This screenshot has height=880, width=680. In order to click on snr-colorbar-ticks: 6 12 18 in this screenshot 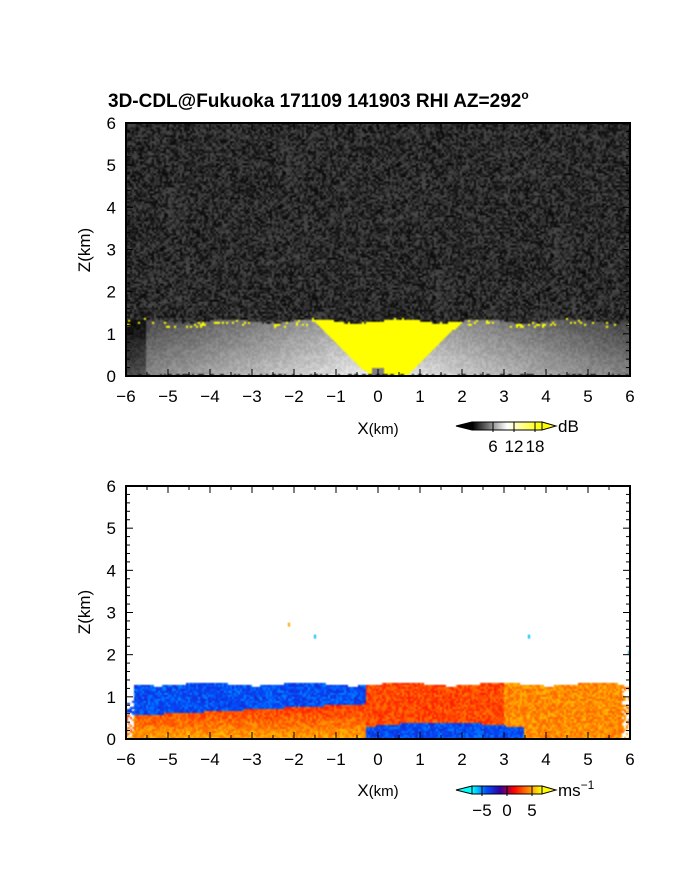, I will do `click(516, 439)`.